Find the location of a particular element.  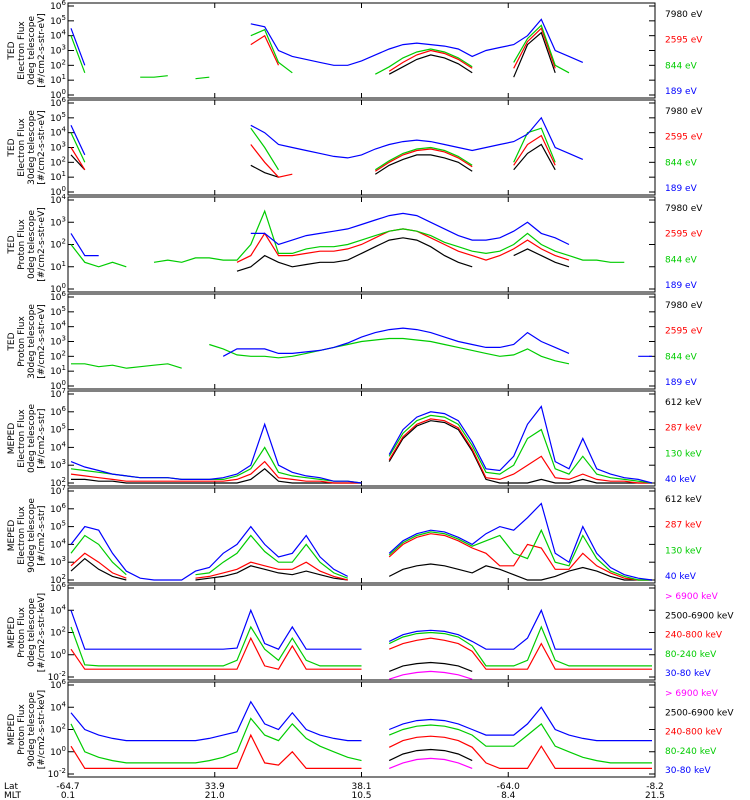

legend-entry: 130 keV is located at coordinates (683, 551).